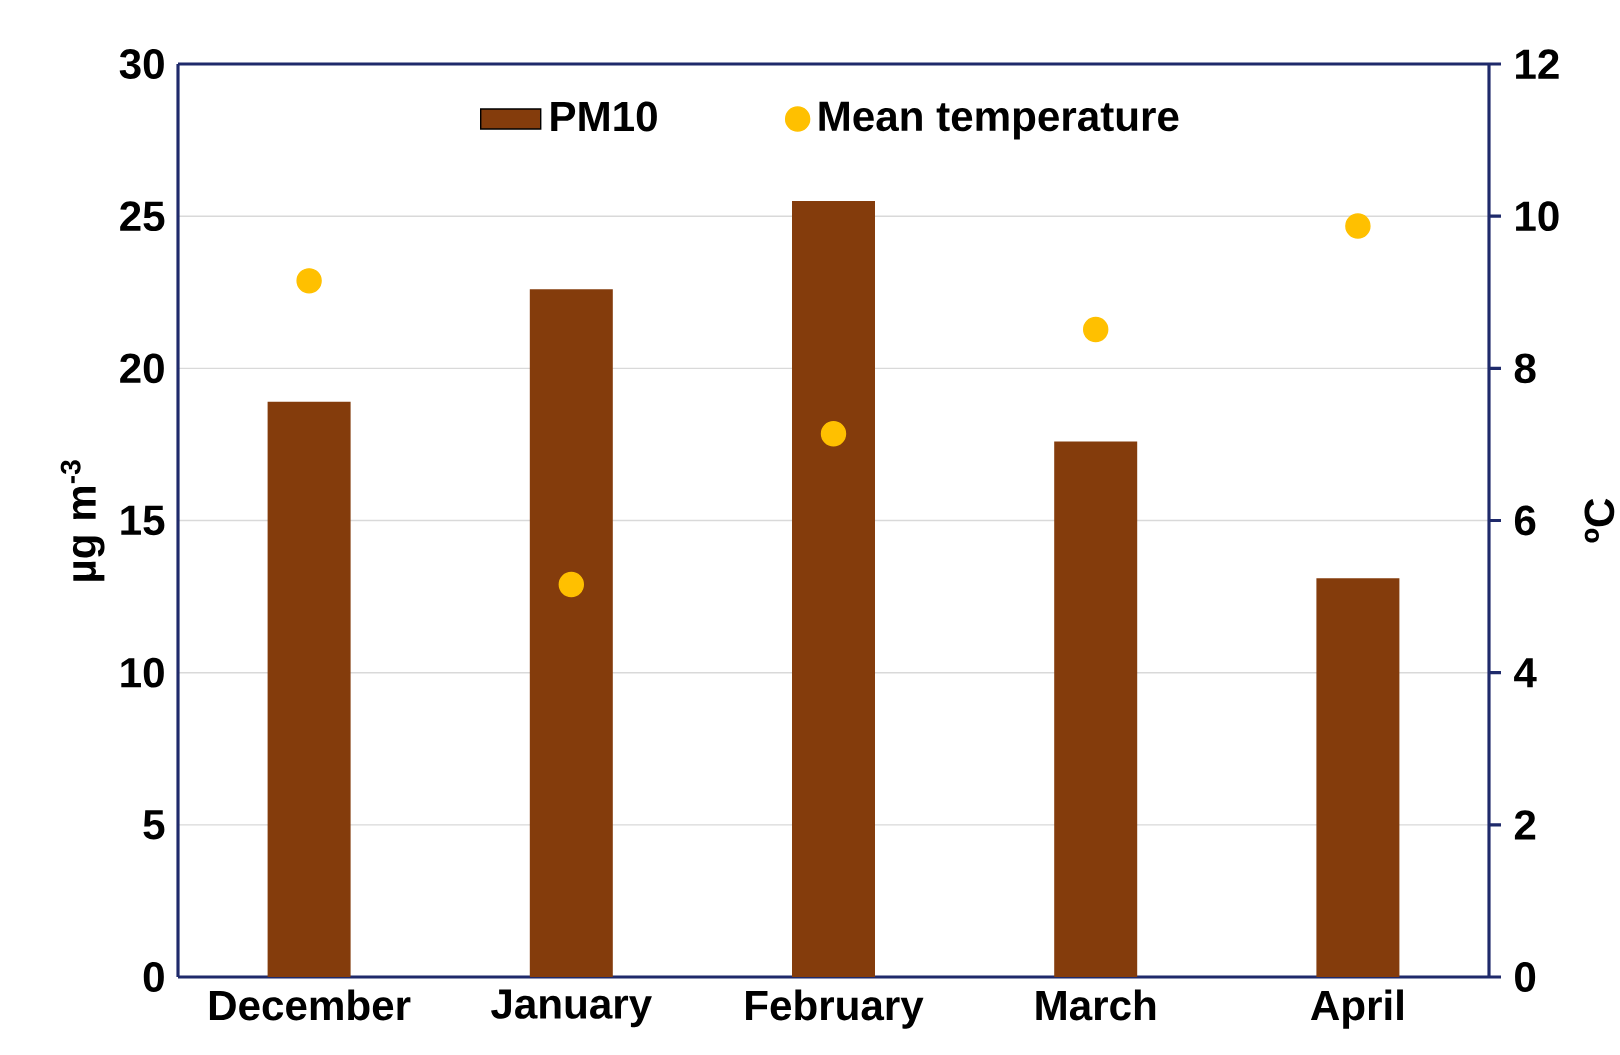 This screenshot has width=1620, height=1055. I want to click on legend-label: Mean temperature, so click(999, 120).